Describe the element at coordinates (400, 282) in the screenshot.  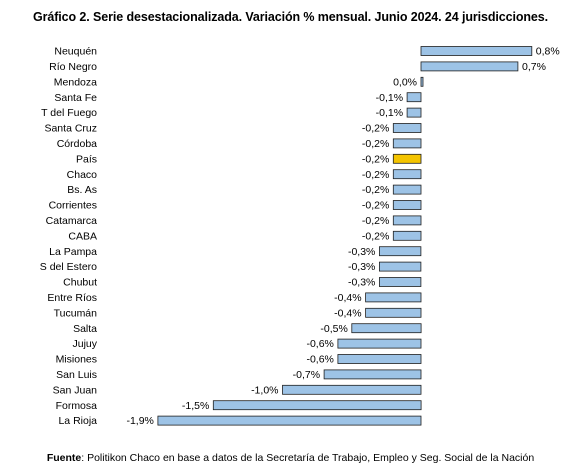
I see `bar-chubut` at that location.